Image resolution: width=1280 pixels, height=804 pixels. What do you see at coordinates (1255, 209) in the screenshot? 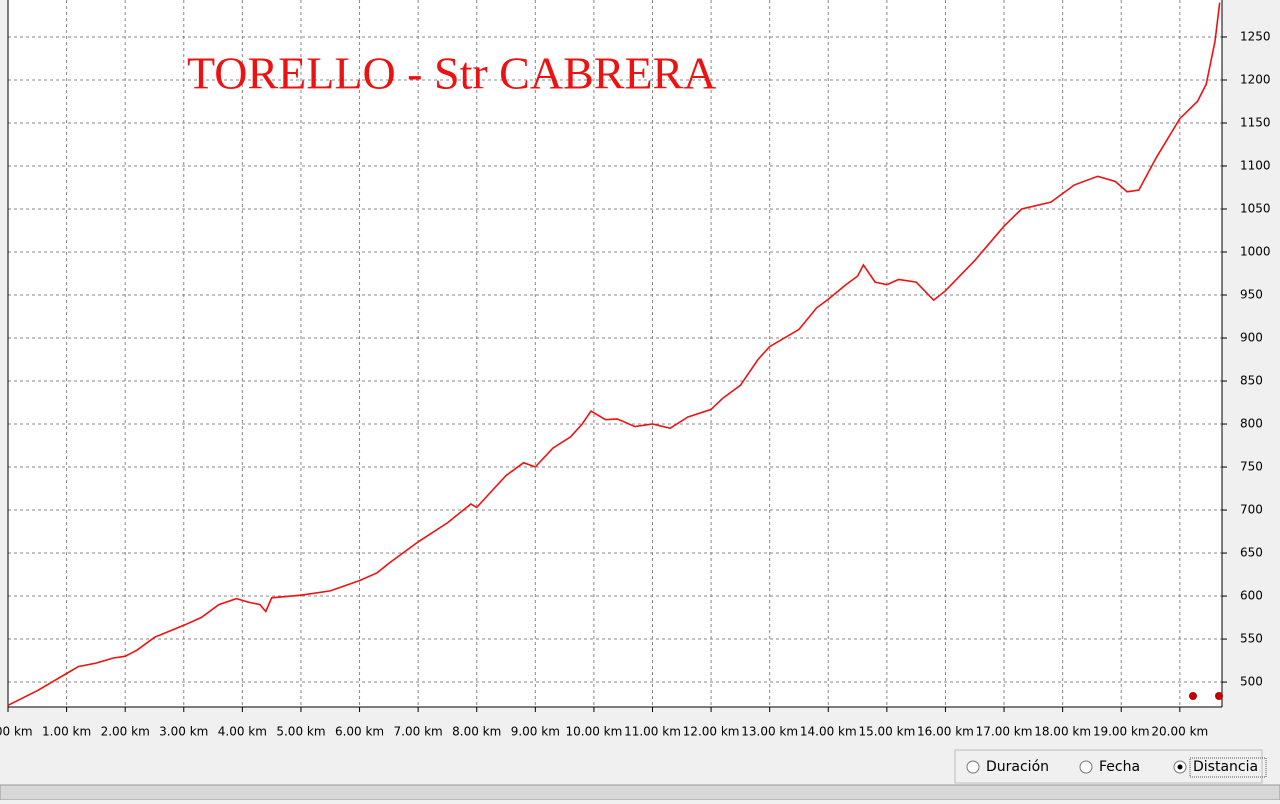
I see `y-tick-label: 1050` at bounding box center [1255, 209].